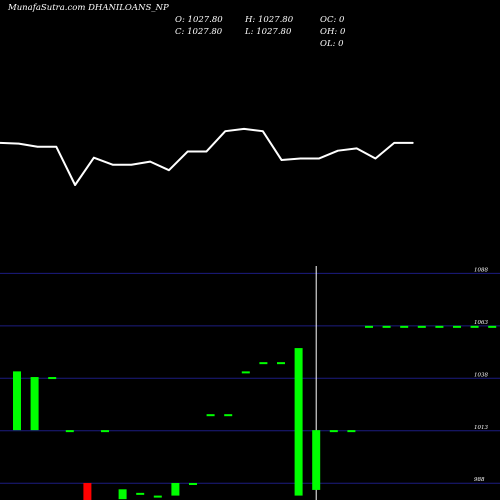 The width and height of the screenshot is (500, 500). Describe the element at coordinates (207, 156) in the screenshot. I see `line-chart` at that location.